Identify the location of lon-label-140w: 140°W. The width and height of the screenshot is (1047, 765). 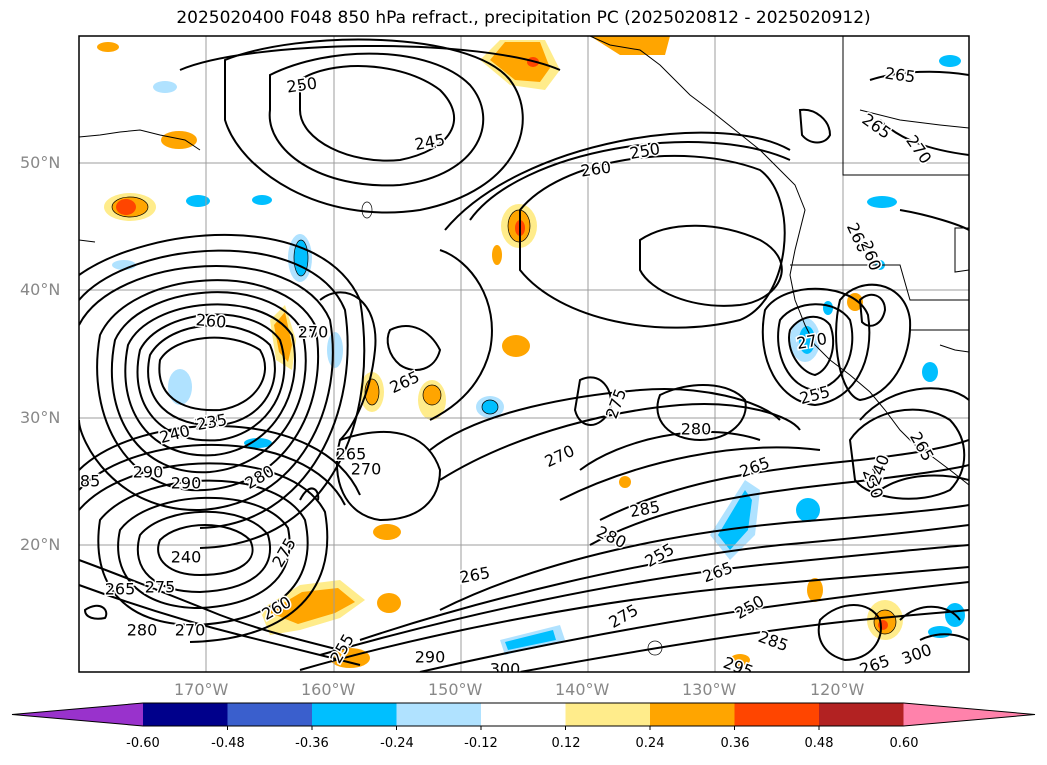
(582, 689).